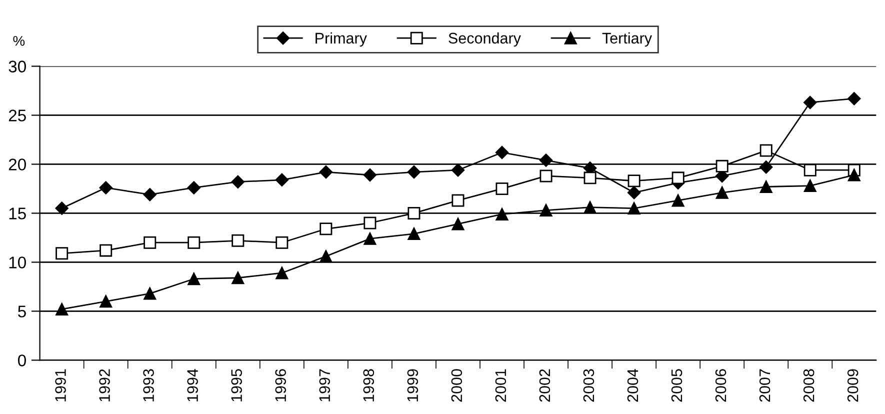 The height and width of the screenshot is (414, 885). What do you see at coordinates (500, 385) in the screenshot?
I see `x-tick-label: 2001` at bounding box center [500, 385].